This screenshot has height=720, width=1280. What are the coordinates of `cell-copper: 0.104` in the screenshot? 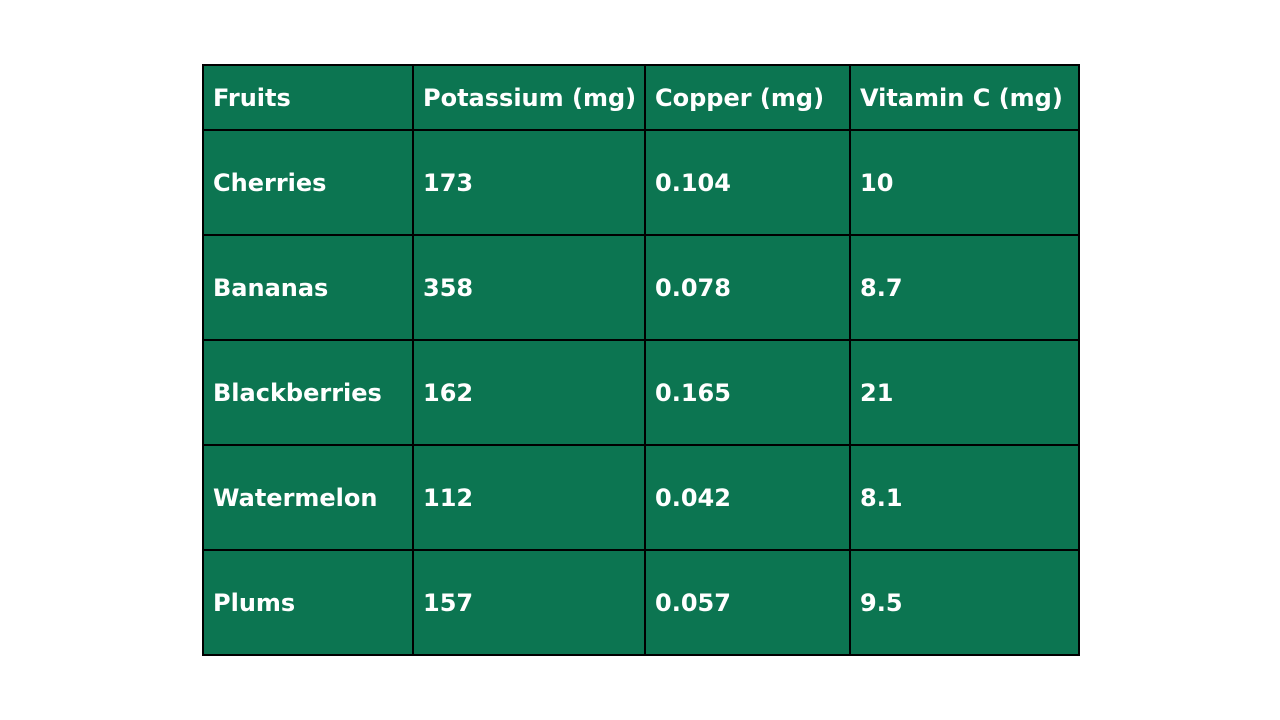 It's located at (747, 182).